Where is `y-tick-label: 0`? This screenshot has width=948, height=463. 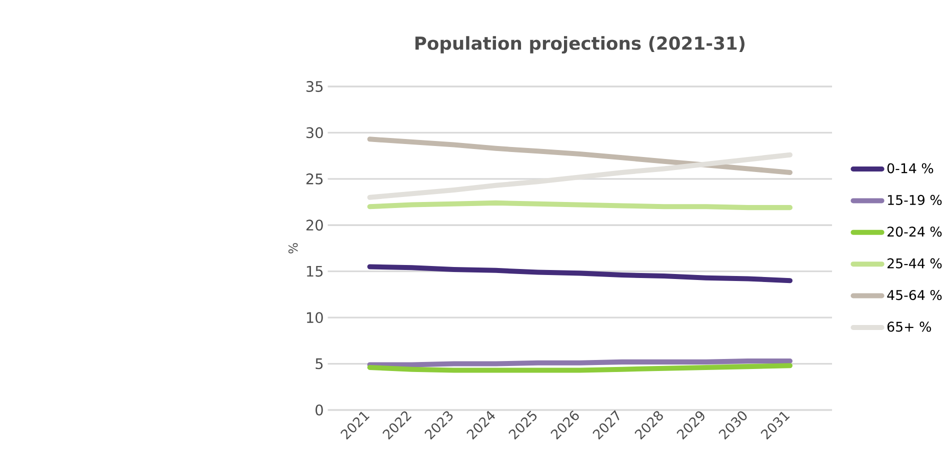
y-tick-label: 0 is located at coordinates (319, 410).